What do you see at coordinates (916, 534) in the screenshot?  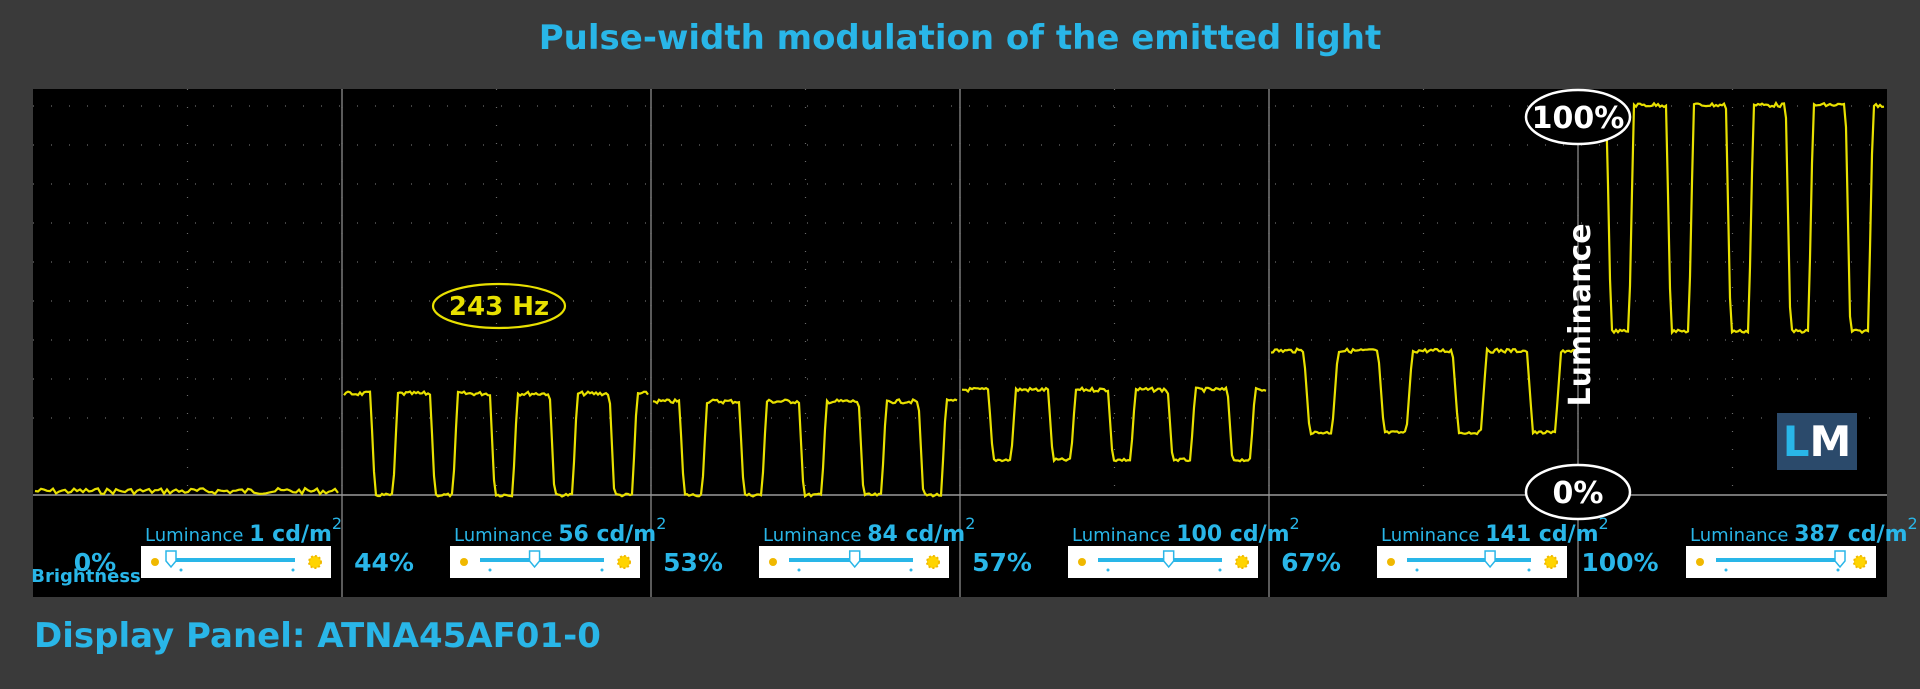 I see `luminance-value: 84 cd/m` at bounding box center [916, 534].